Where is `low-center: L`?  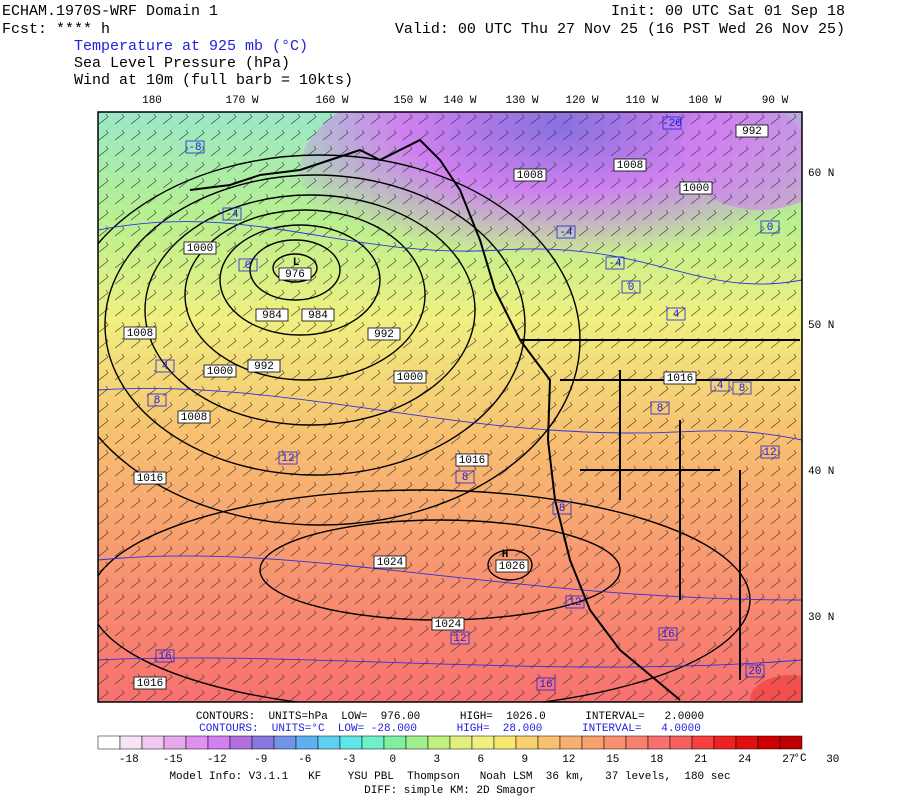 low-center: L is located at coordinates (296, 263).